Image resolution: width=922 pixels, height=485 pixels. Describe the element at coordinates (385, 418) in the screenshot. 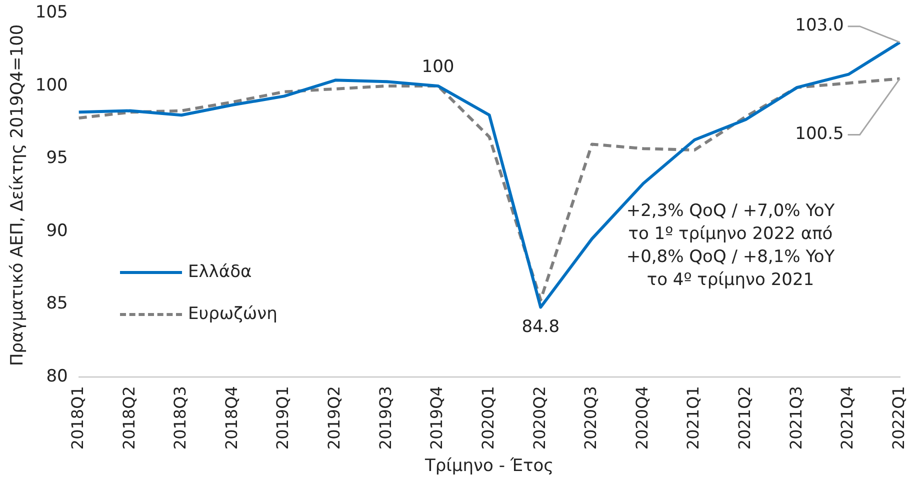

I see `x-tick-label: 2019Q3` at that location.